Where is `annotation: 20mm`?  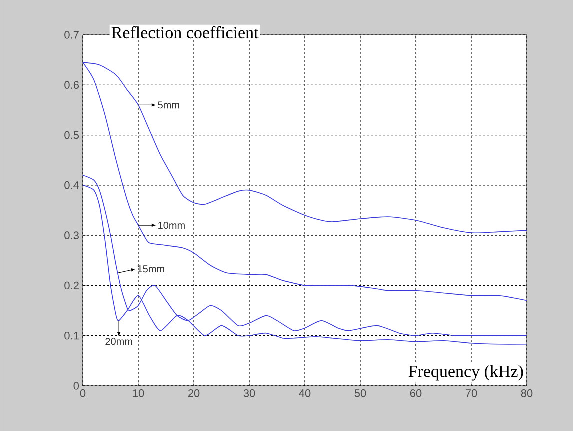 annotation: 20mm is located at coordinates (119, 342).